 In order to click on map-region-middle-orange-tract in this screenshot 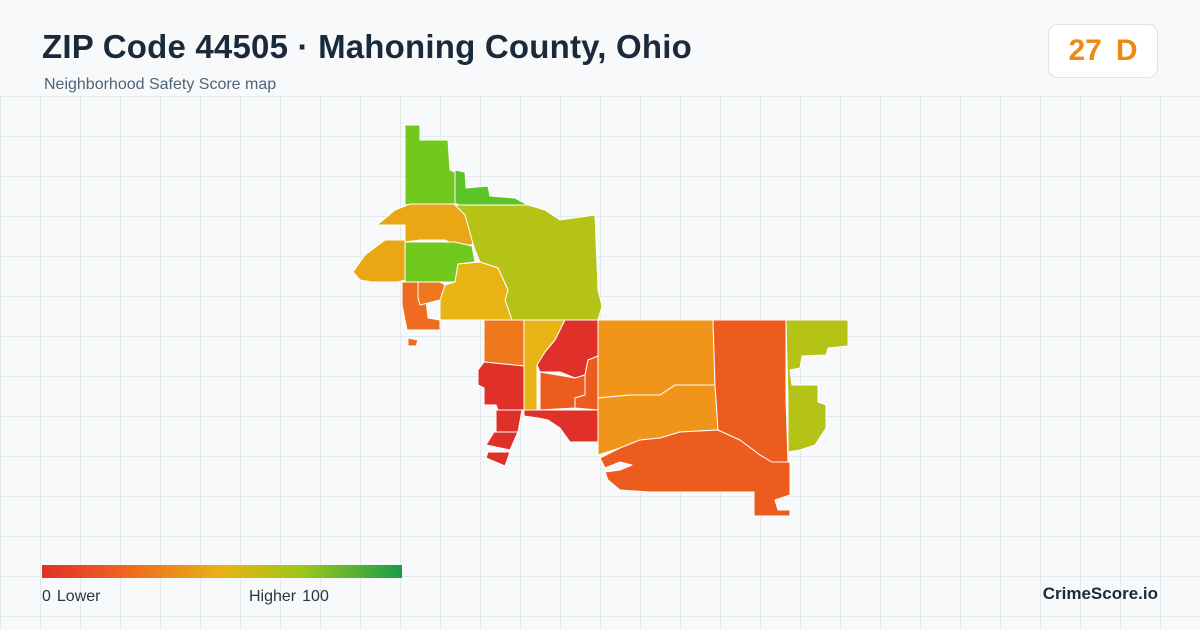, I will do `click(504, 343)`.